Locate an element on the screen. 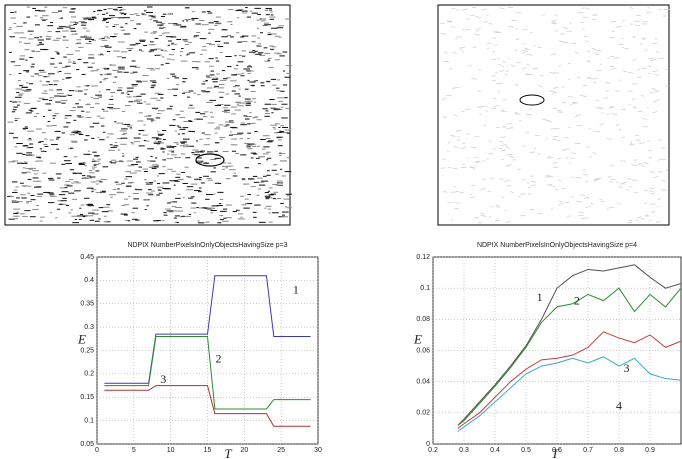  x-tick-label: 0.7 is located at coordinates (588, 450).